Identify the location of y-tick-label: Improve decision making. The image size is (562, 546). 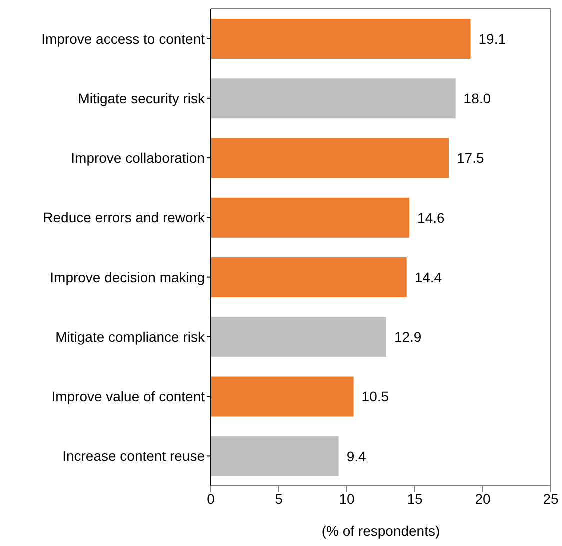
(127, 277).